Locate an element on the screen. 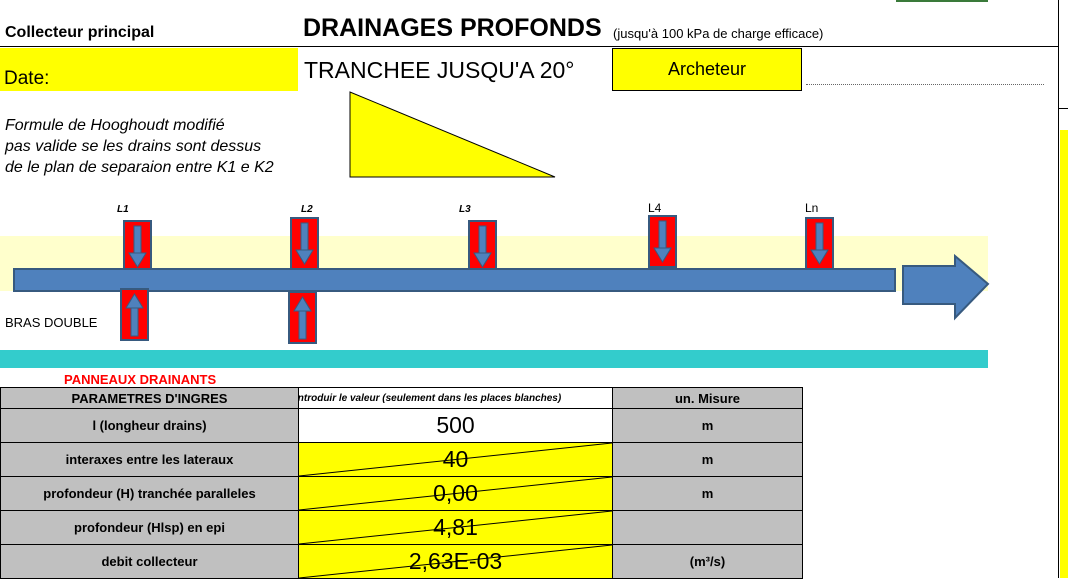 Image resolution: width=1068 pixels, height=579 pixels. value-trench-depth-text: 0,00 is located at coordinates (455, 493).